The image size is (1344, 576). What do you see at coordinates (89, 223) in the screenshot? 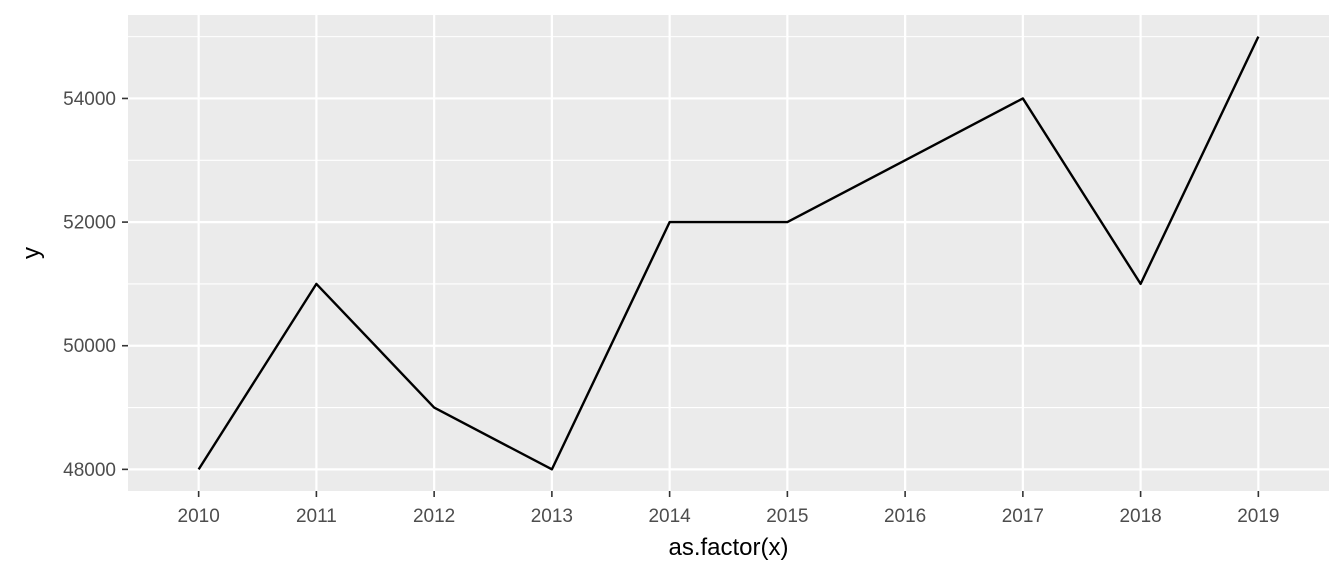
I see `y-tick-label: 52000` at bounding box center [89, 223].